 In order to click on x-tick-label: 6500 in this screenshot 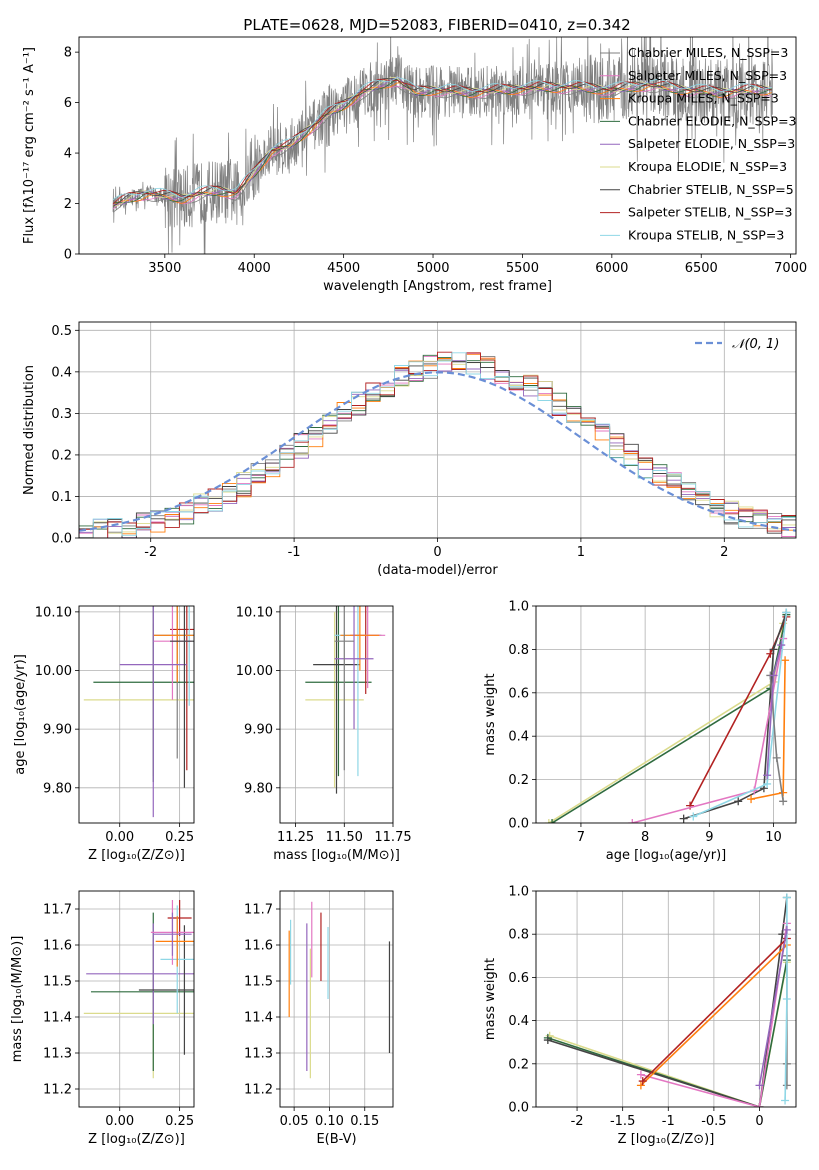, I will do `click(701, 268)`.